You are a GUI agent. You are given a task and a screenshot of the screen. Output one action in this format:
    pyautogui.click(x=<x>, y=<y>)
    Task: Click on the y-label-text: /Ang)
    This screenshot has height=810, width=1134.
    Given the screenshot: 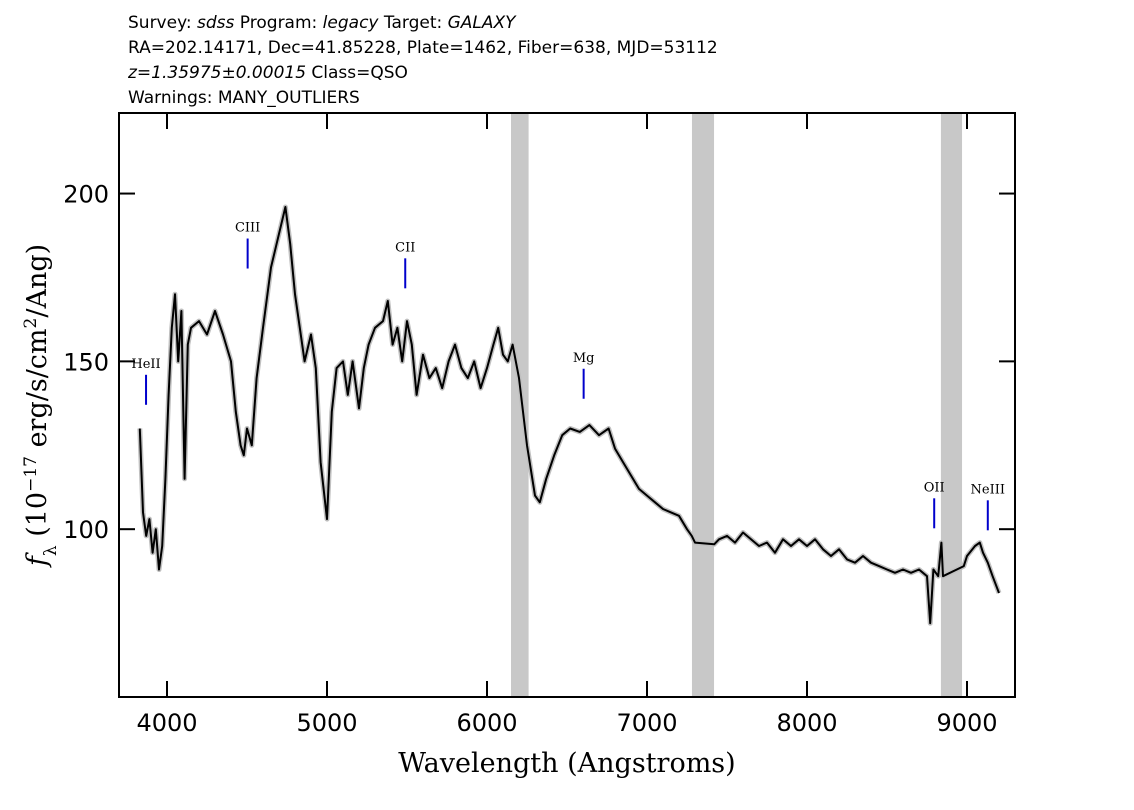 What is the action you would take?
    pyautogui.click(x=37, y=281)
    